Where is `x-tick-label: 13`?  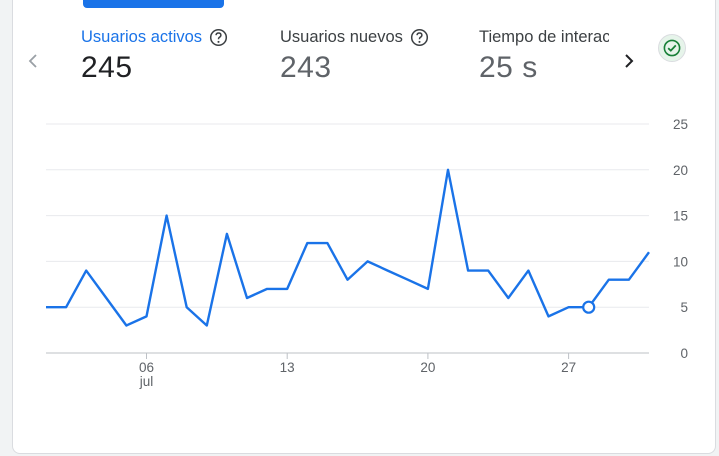
x-tick-label: 13 is located at coordinates (287, 367).